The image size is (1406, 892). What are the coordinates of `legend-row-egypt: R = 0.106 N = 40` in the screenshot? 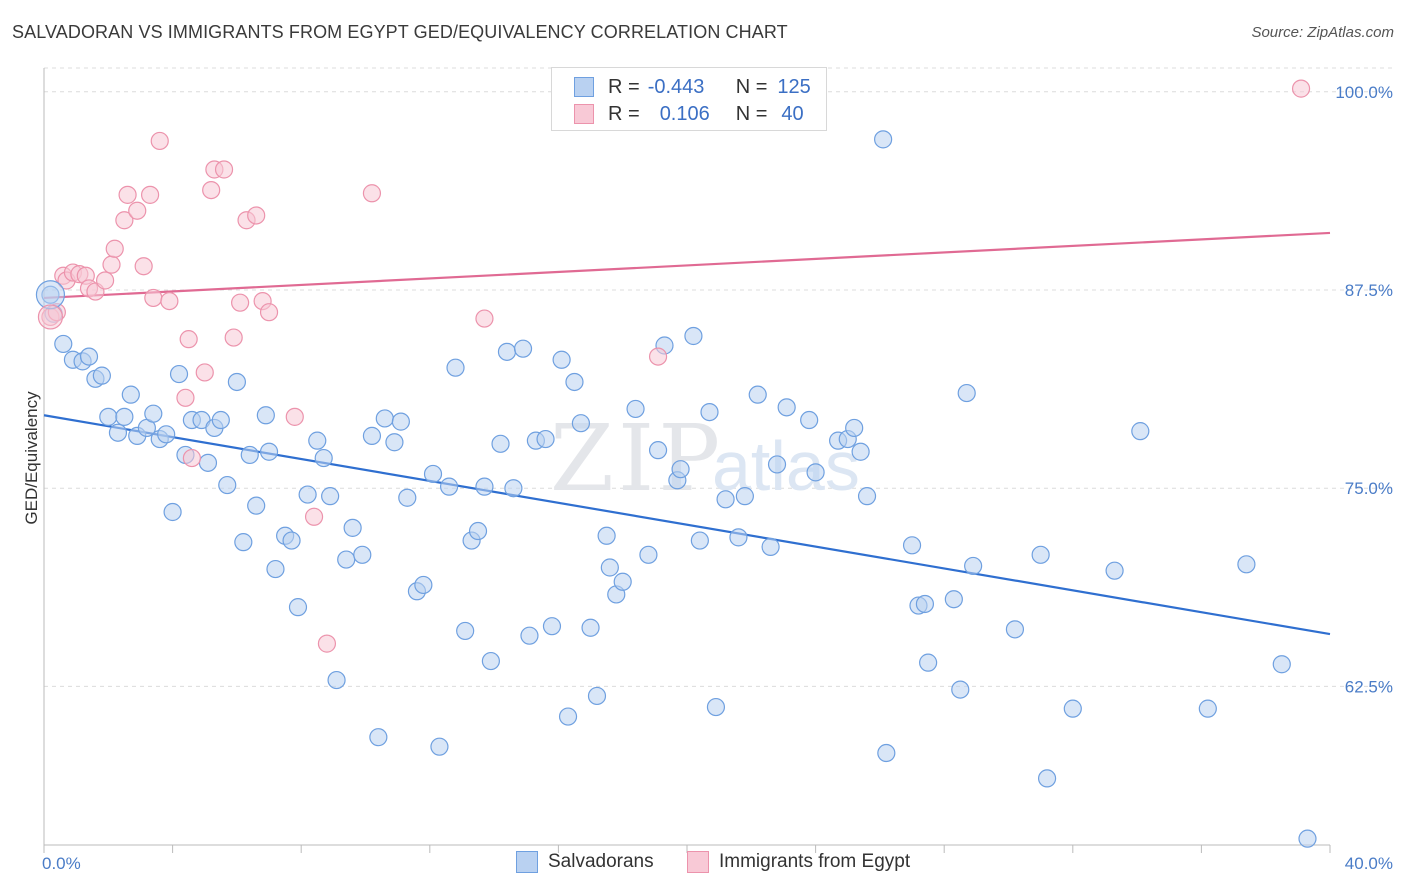 It's located at (689, 114).